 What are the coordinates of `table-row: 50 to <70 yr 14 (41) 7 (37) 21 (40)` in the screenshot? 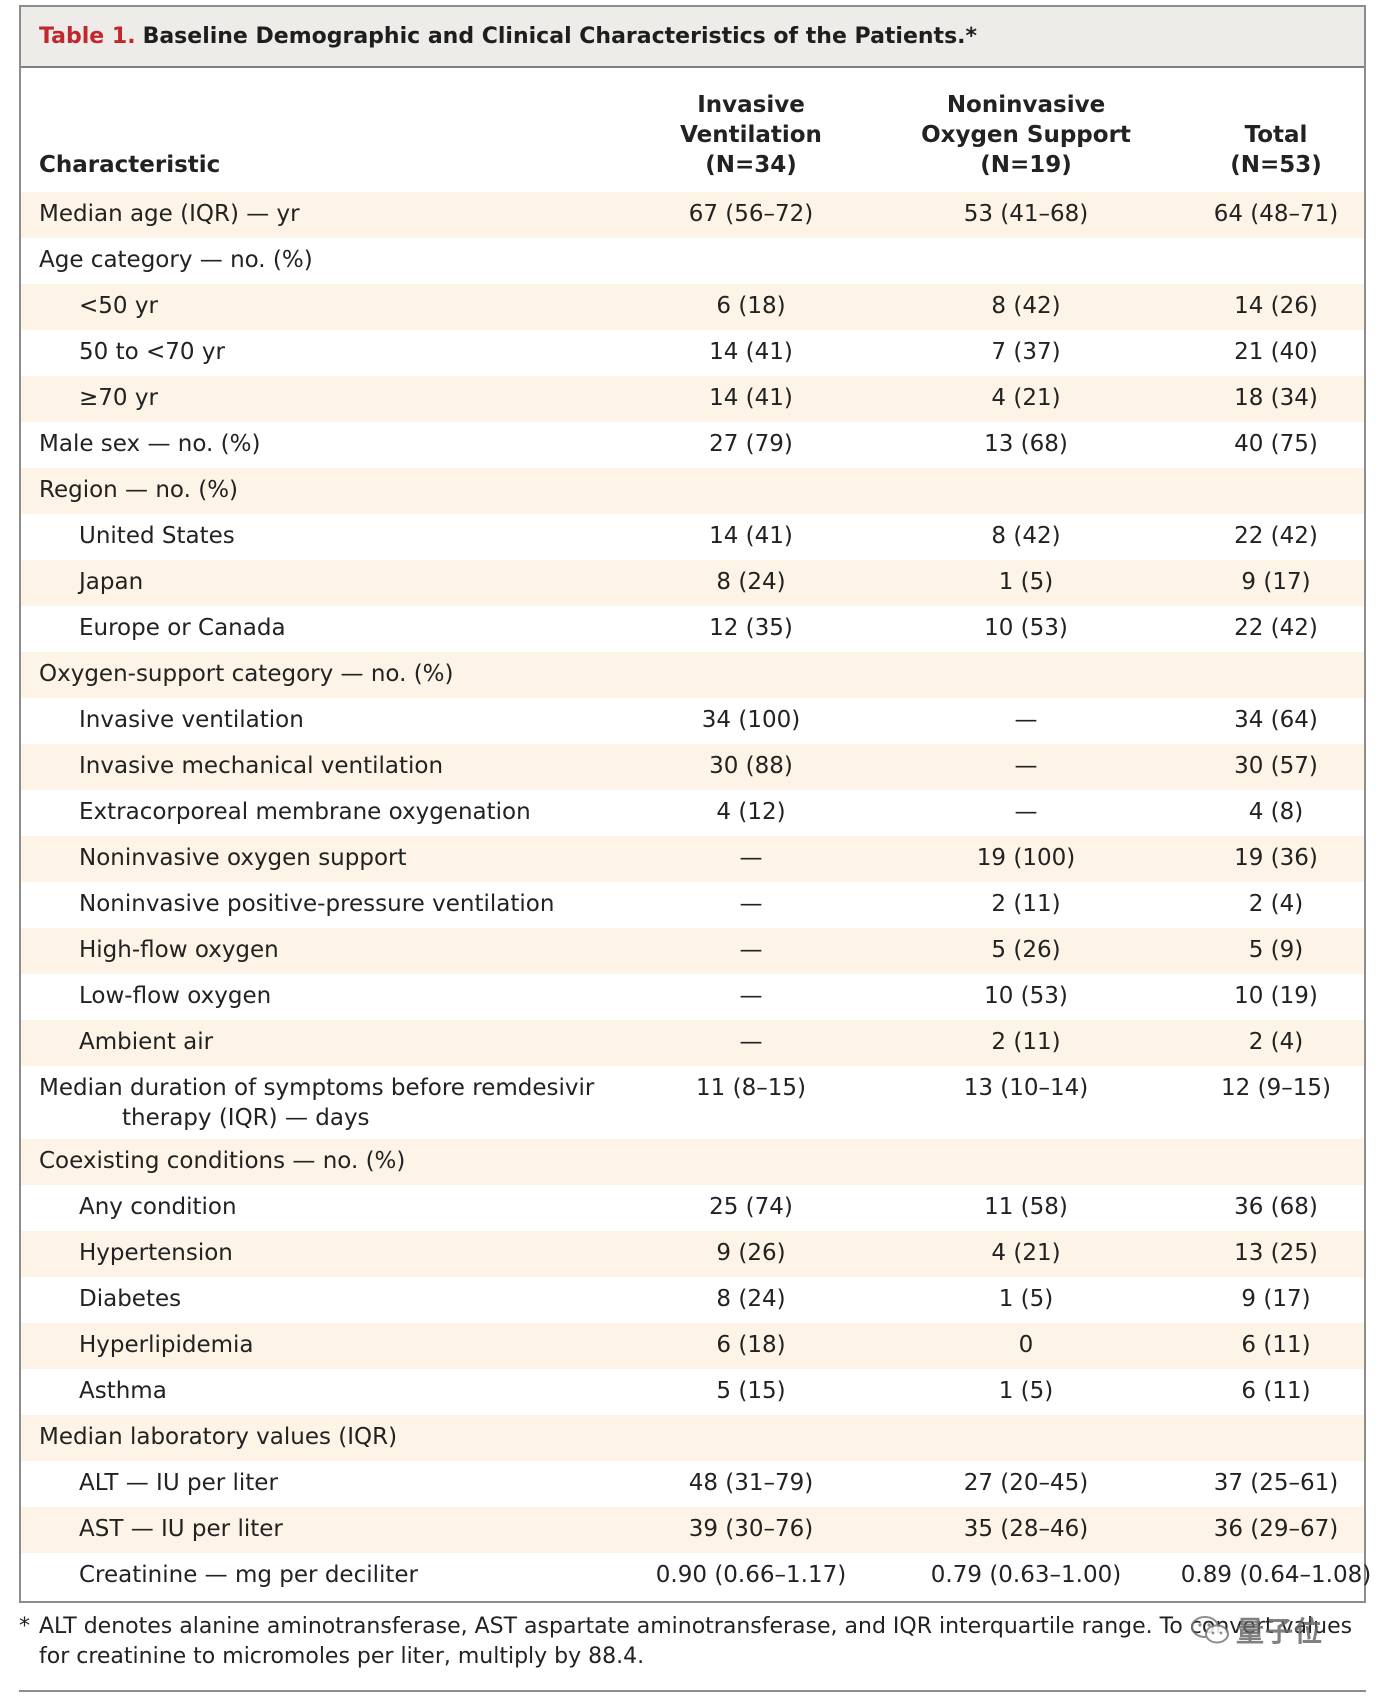 It's located at (692, 353).